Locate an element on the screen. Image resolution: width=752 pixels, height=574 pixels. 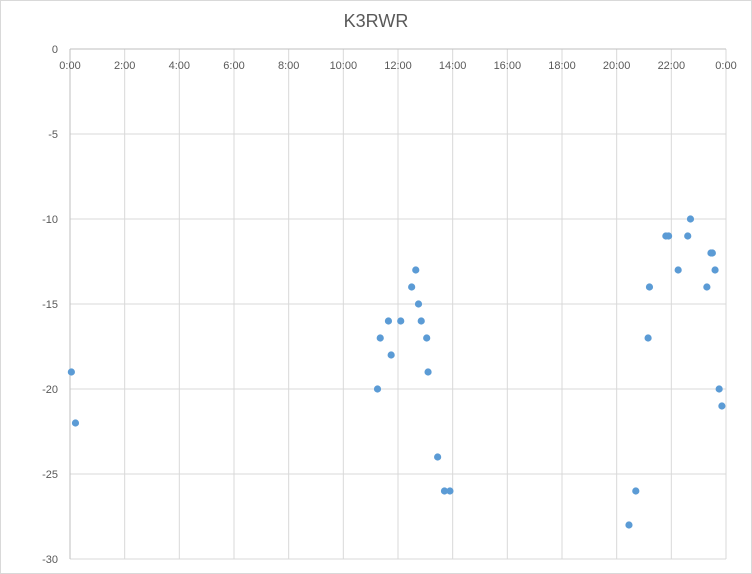
x-tick-label: 12:00 is located at coordinates (398, 66).